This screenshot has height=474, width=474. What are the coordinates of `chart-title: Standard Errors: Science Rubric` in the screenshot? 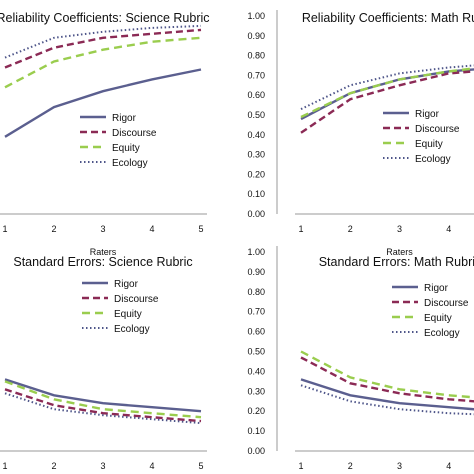 It's located at (102, 262).